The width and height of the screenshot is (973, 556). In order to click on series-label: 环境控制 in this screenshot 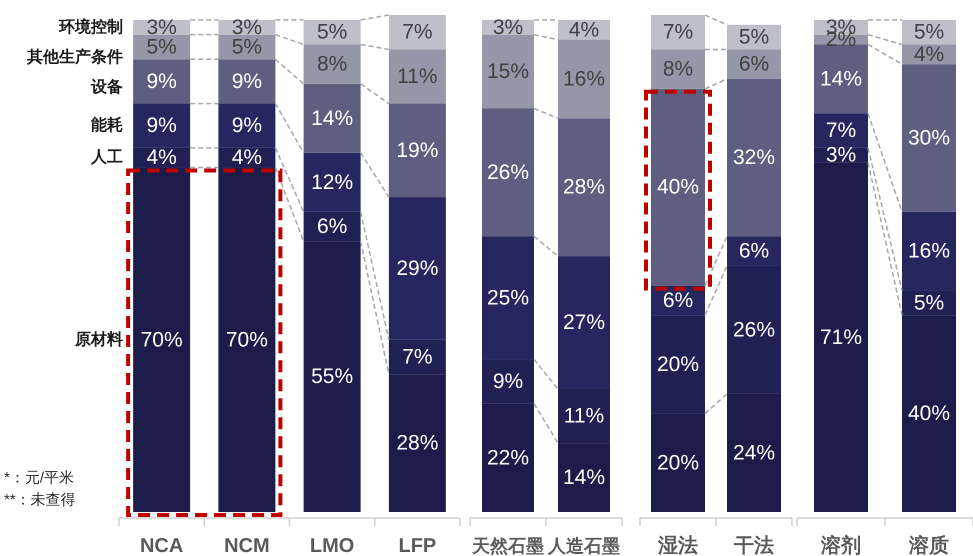, I will do `click(91, 26)`.